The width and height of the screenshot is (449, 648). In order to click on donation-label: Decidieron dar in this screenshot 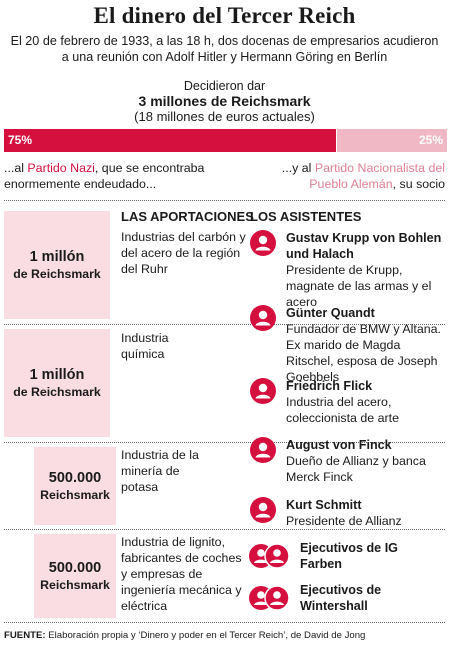, I will do `click(224, 86)`.